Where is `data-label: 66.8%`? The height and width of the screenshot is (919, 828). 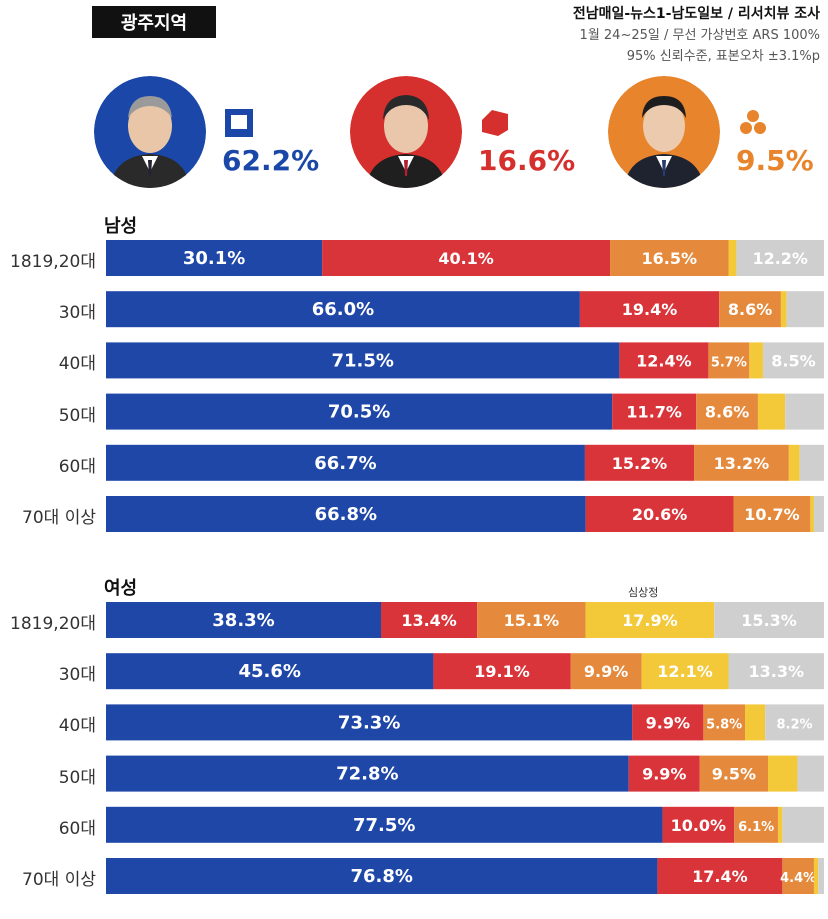
data-label: 66.8% is located at coordinates (346, 514).